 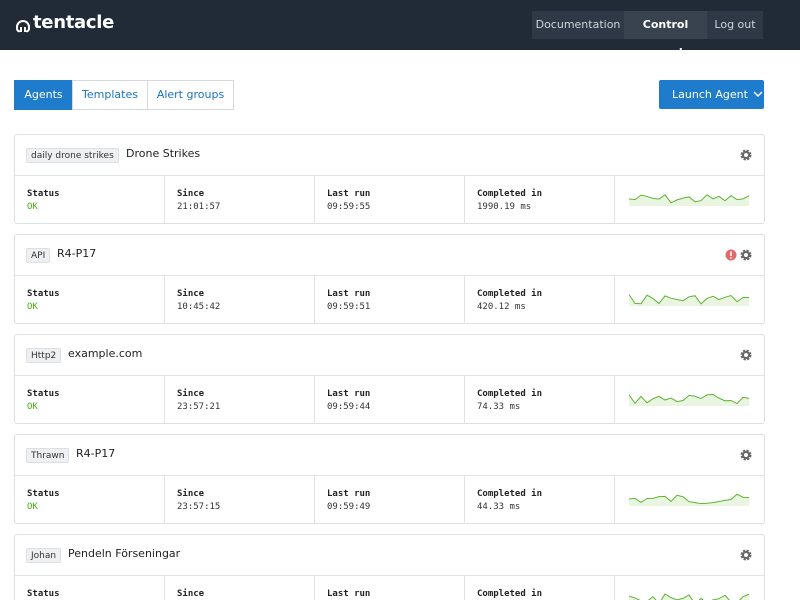 What do you see at coordinates (504, 207) in the screenshot?
I see `stat-value: 1990.19 ms` at bounding box center [504, 207].